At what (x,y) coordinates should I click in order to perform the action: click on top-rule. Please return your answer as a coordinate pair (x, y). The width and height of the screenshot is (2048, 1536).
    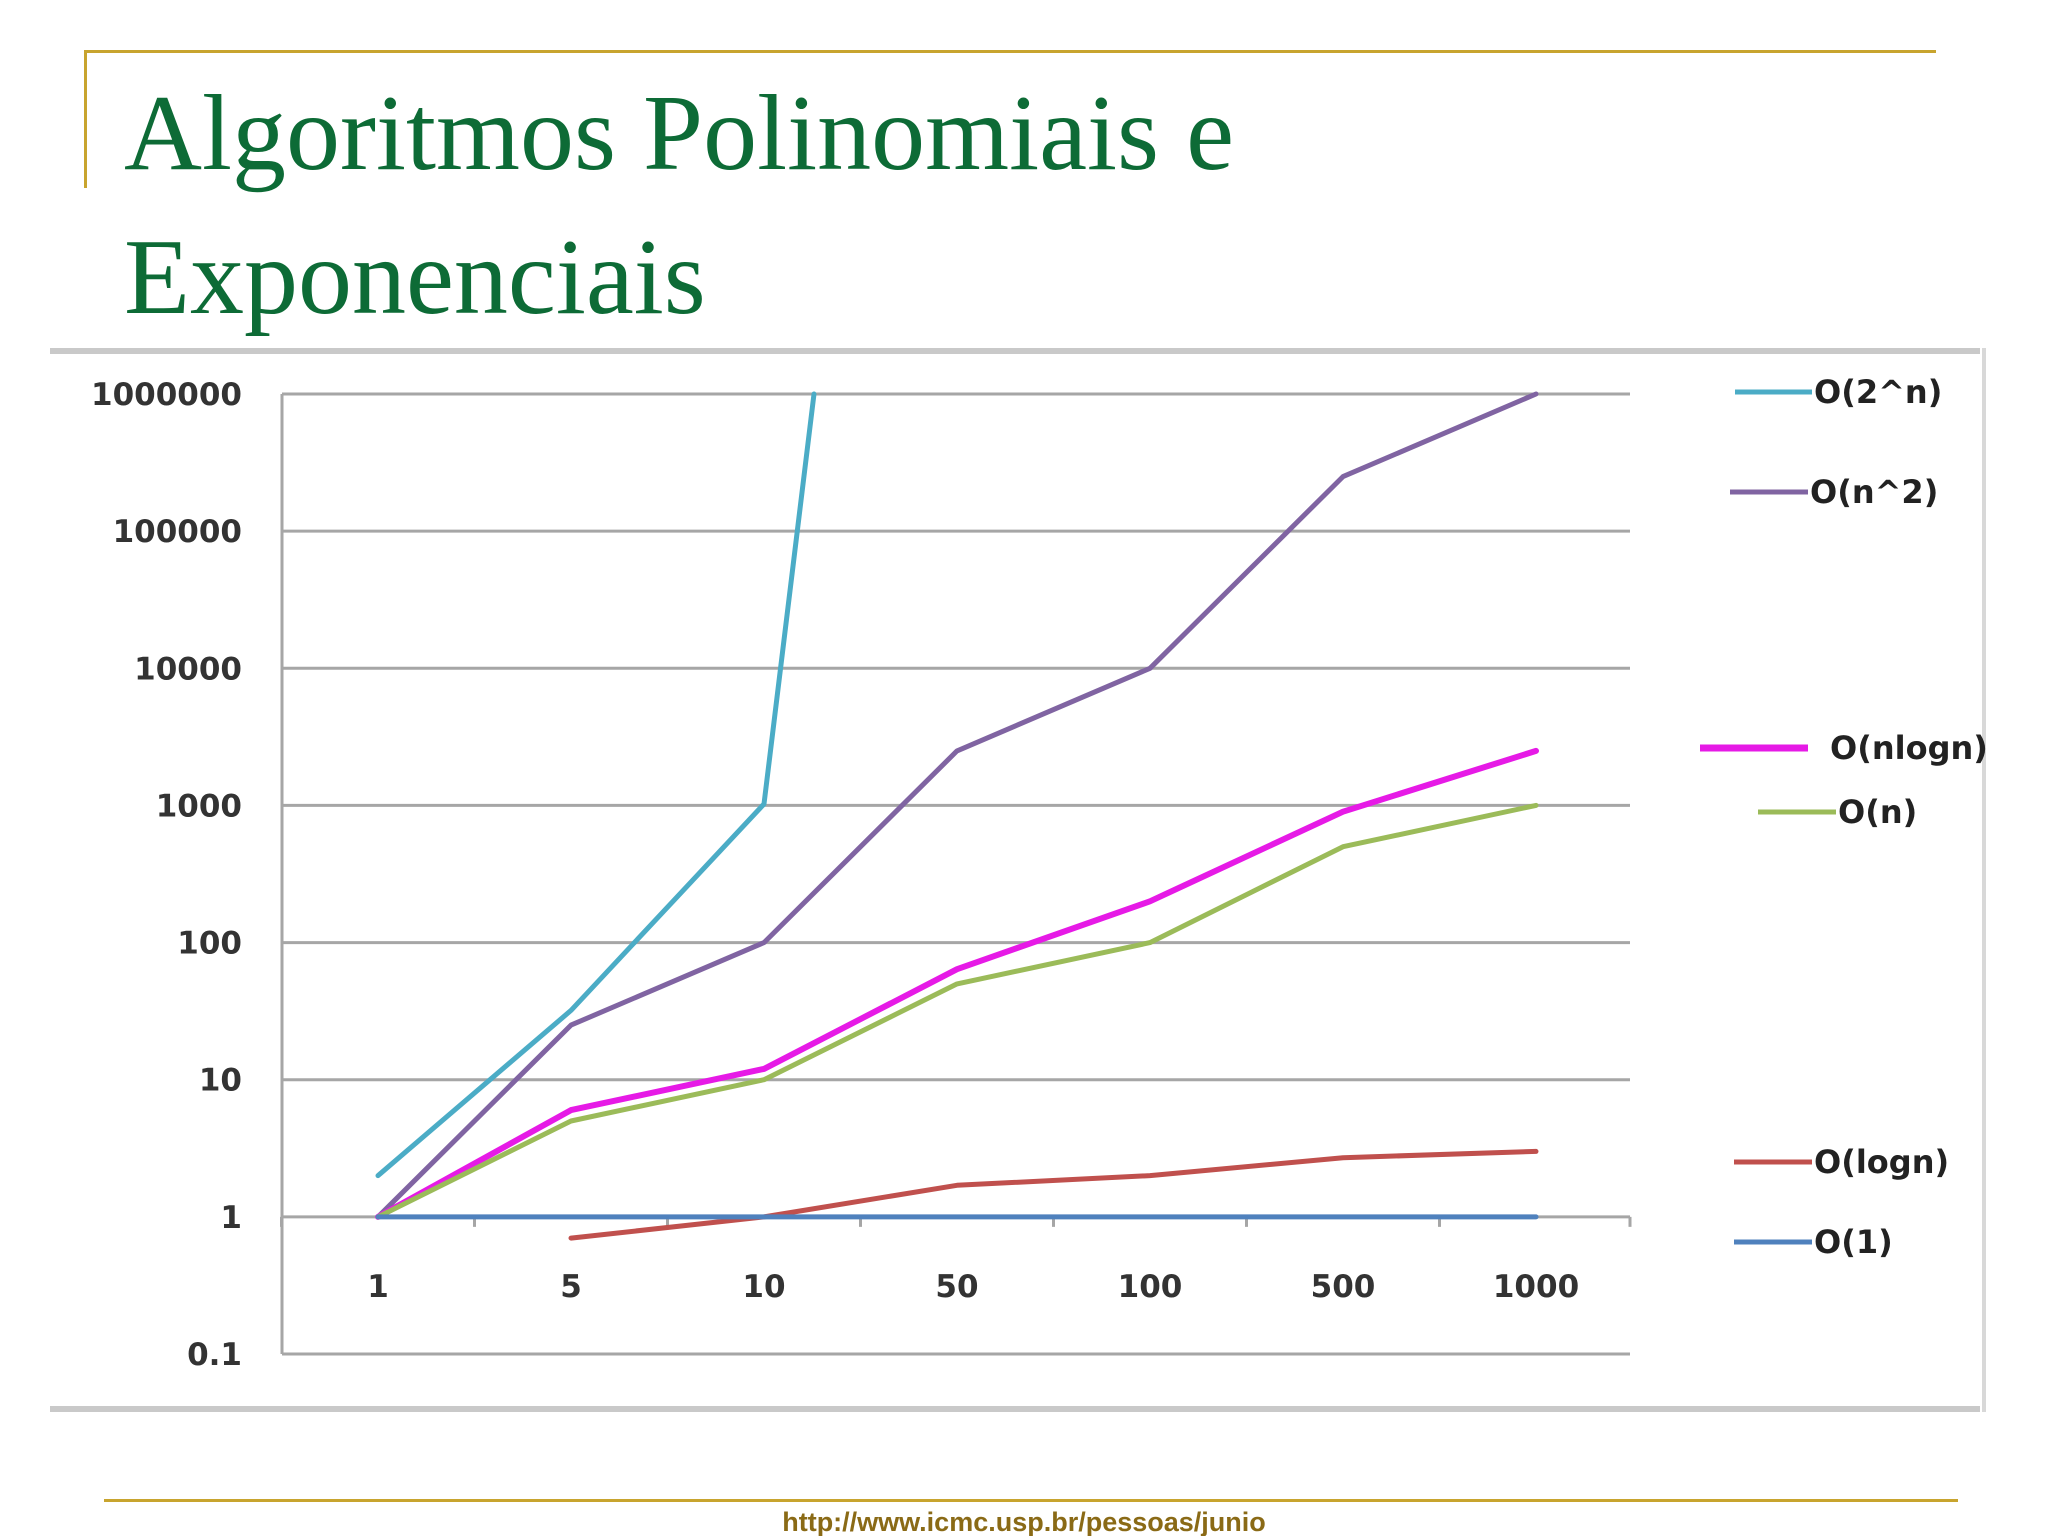
    Looking at the image, I should click on (1010, 51).